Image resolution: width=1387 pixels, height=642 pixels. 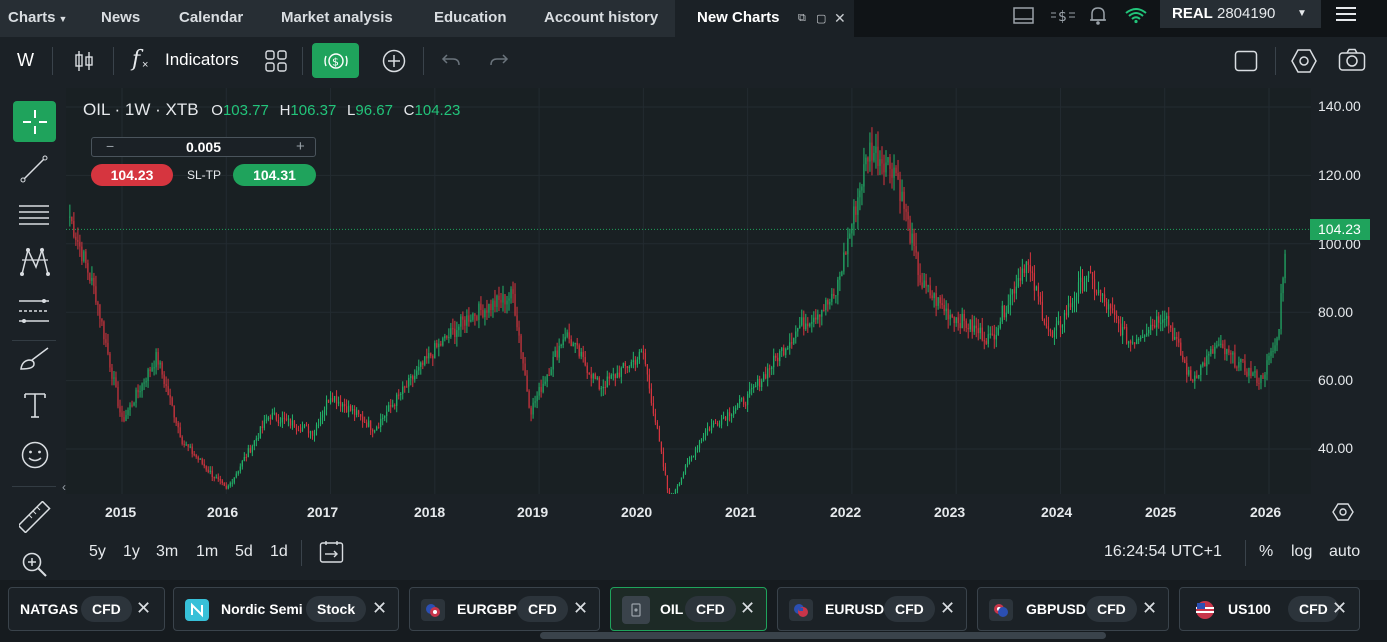 What do you see at coordinates (167, 551) in the screenshot?
I see `range-3m: 3m` at bounding box center [167, 551].